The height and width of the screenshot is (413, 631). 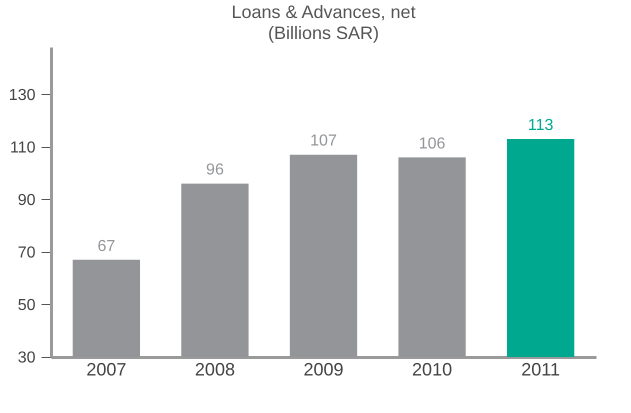 What do you see at coordinates (106, 370) in the screenshot?
I see `x-tick-label: 2007` at bounding box center [106, 370].